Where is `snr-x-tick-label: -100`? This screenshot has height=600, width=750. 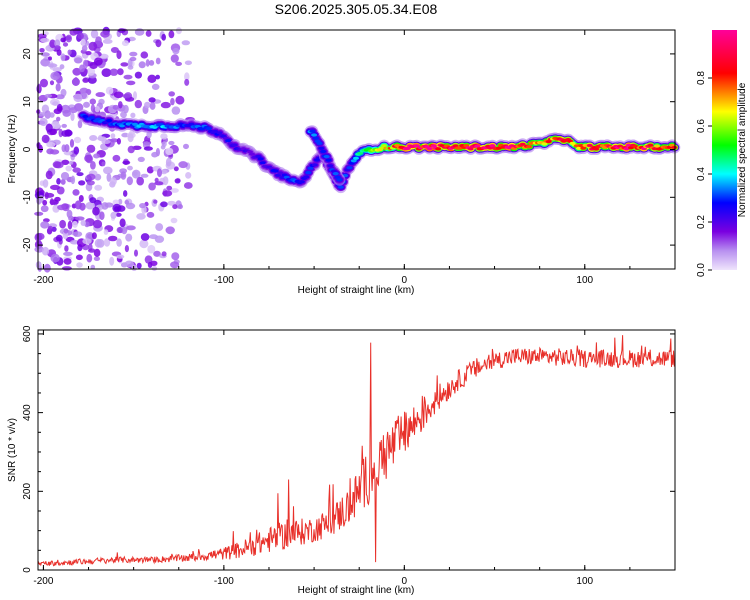 snr-x-tick-label: -100 is located at coordinates (224, 581).